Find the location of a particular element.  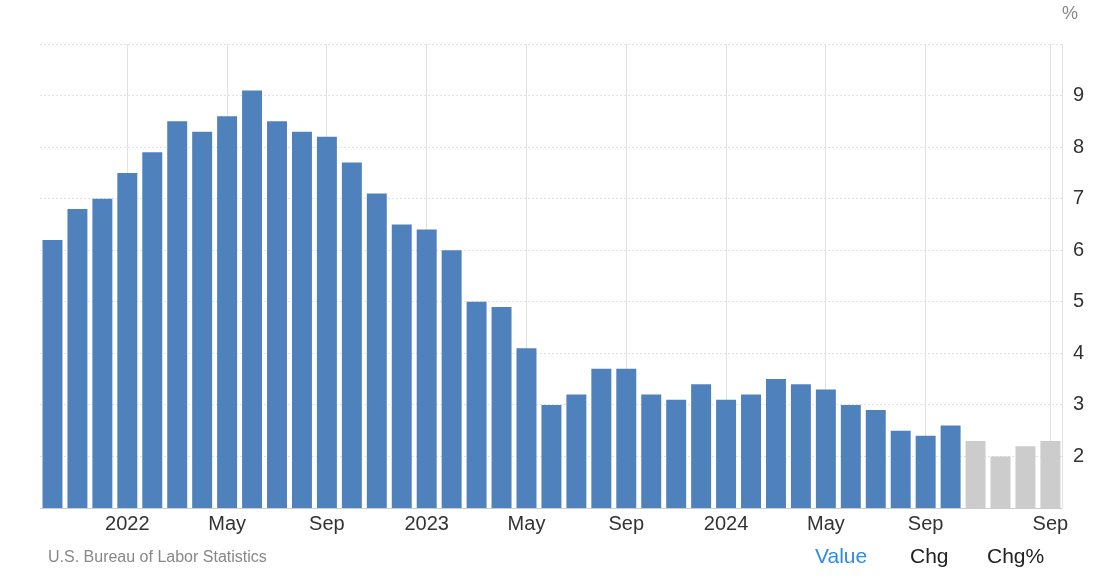

y-tick-label: 4 is located at coordinates (1078, 351).